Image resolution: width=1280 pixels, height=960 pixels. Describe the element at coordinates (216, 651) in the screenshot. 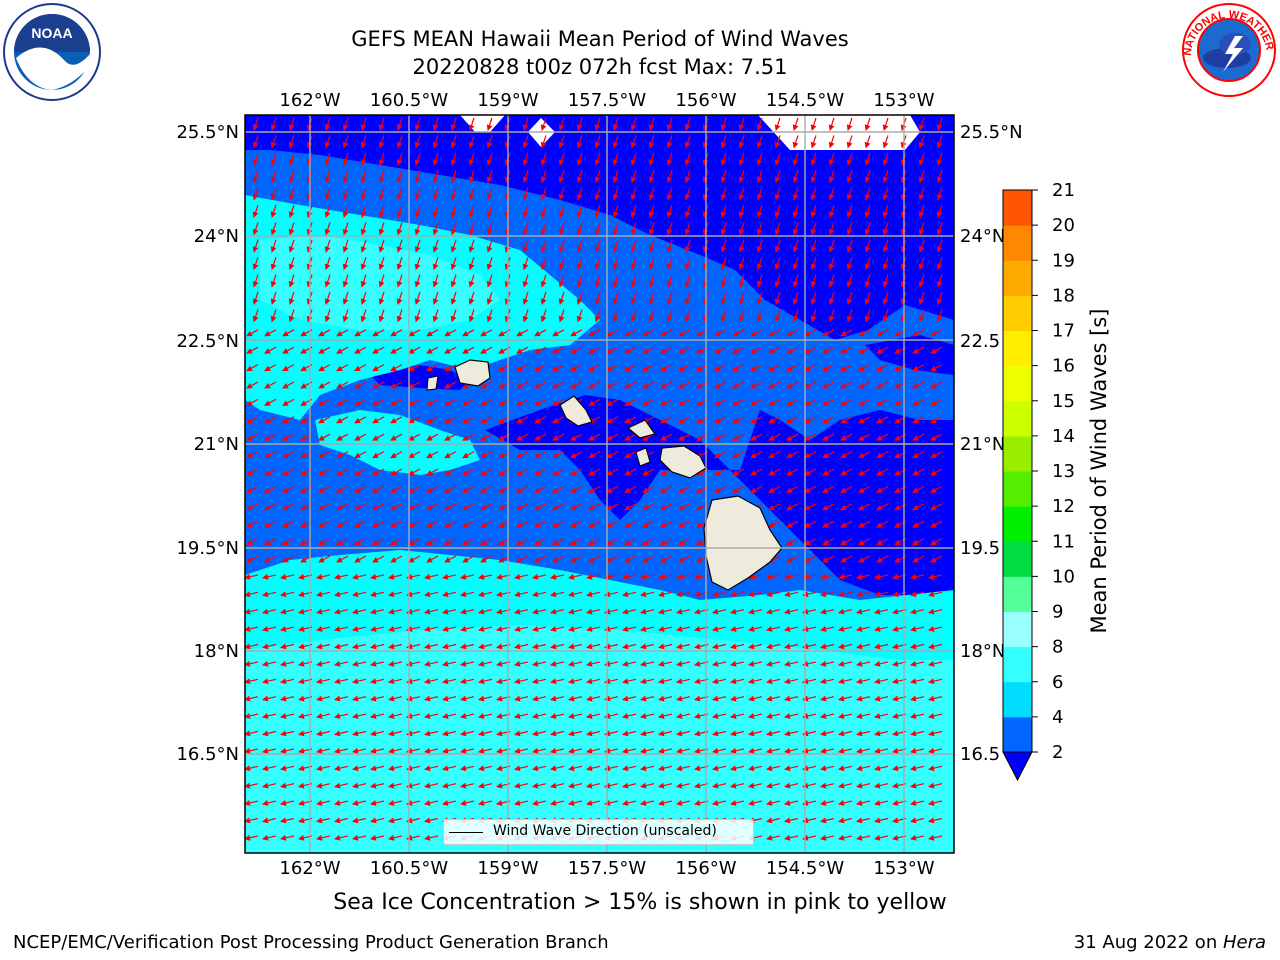

I see `lat-label-left: 18°N` at that location.